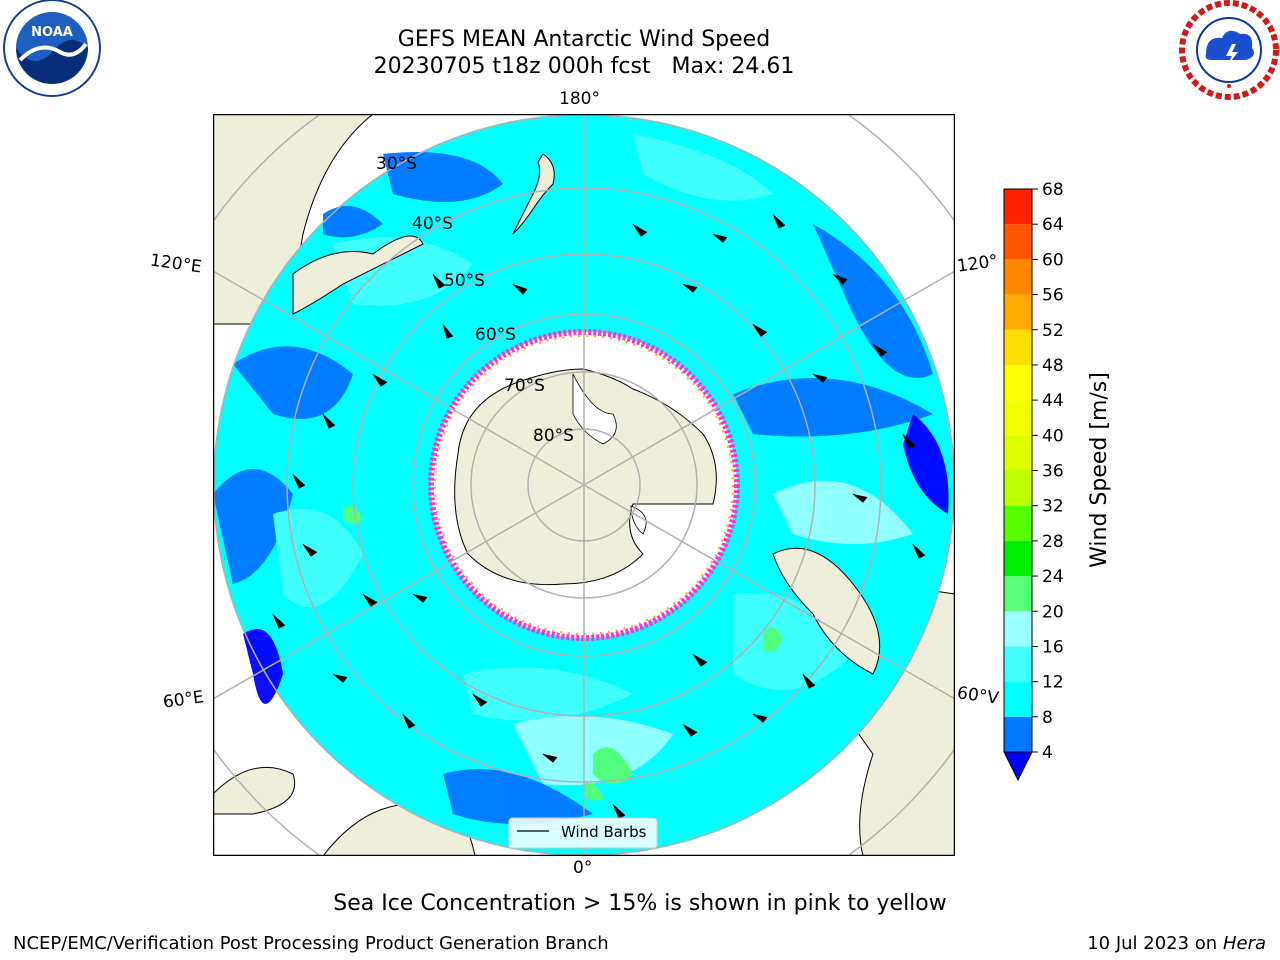  What do you see at coordinates (396, 164) in the screenshot?
I see `lat-label-30s: 30°S` at bounding box center [396, 164].